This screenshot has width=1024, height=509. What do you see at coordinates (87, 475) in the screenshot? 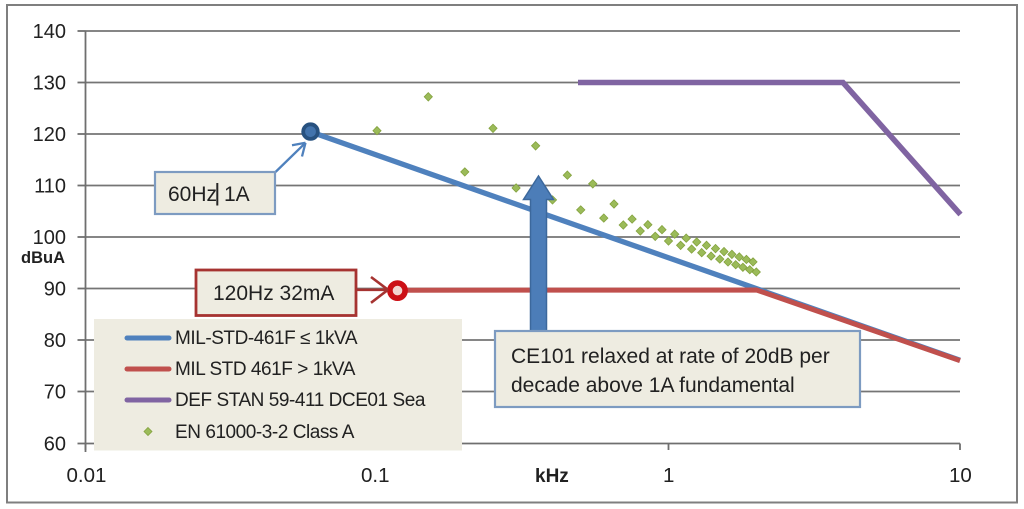
I see `svg-text: 0.01` at bounding box center [87, 475].